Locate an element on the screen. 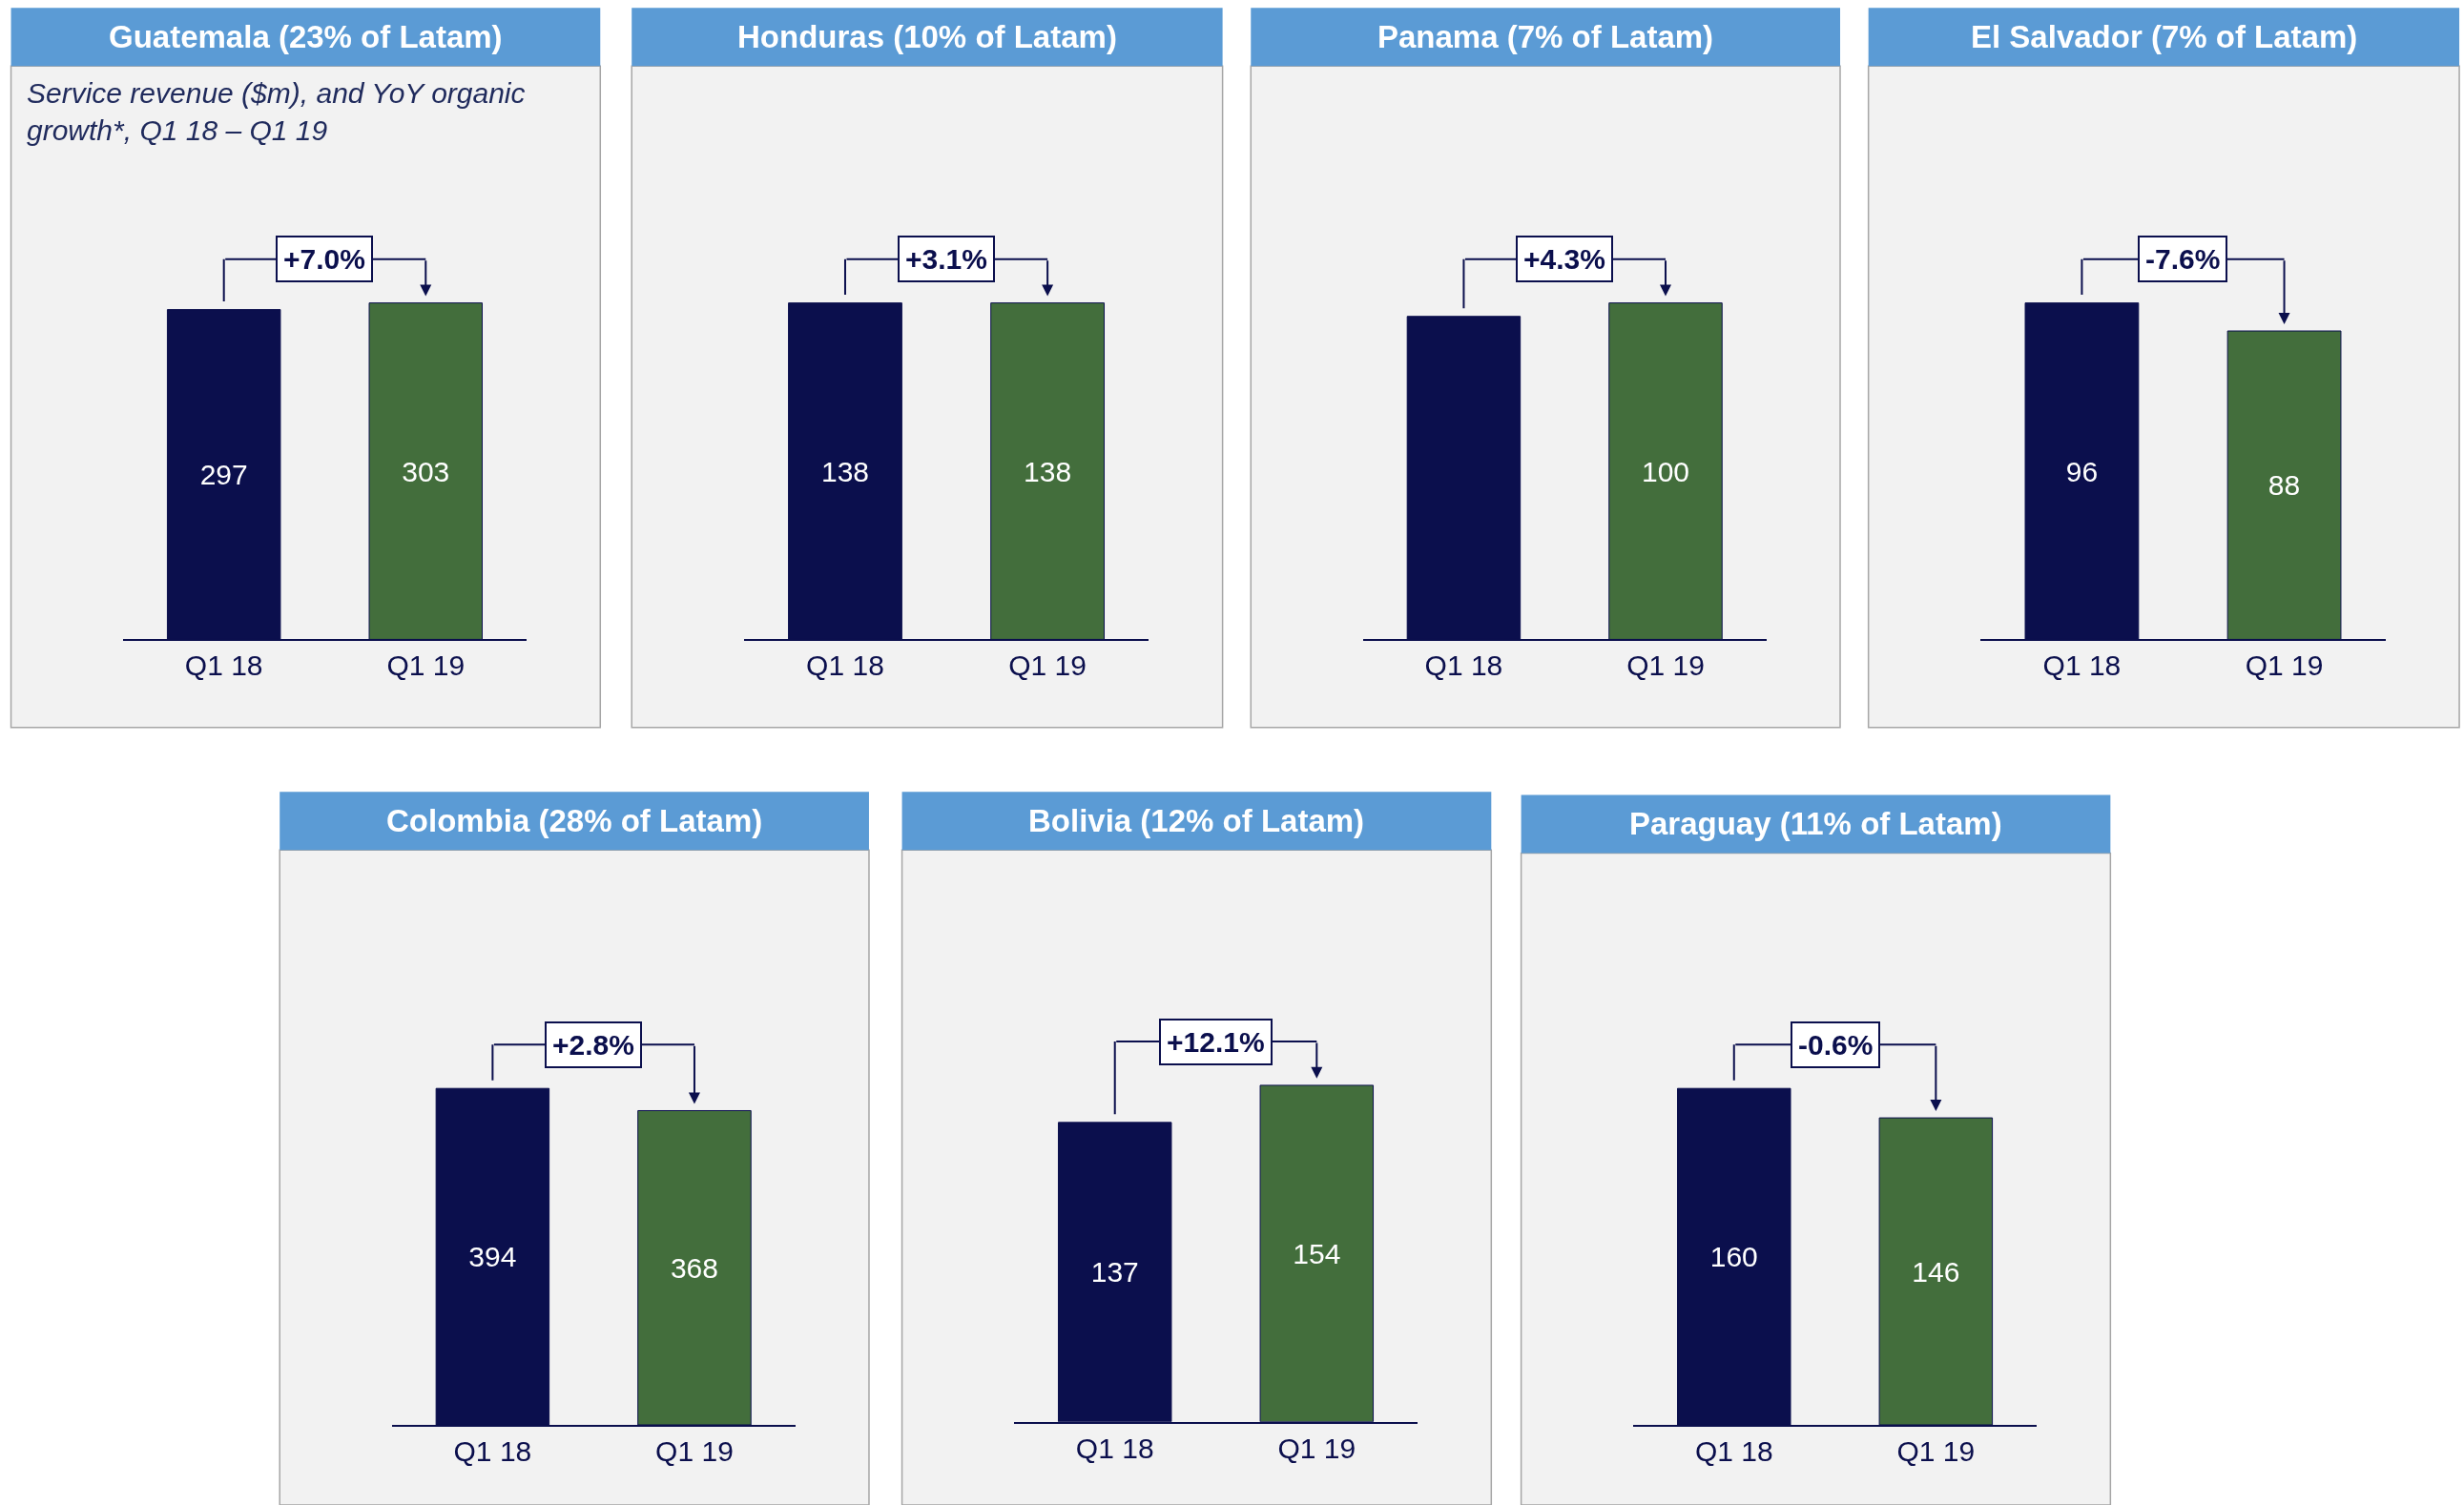 This screenshot has width=2464, height=1505. chart-title: Paraguay (11% of Latam) is located at coordinates (1815, 824).